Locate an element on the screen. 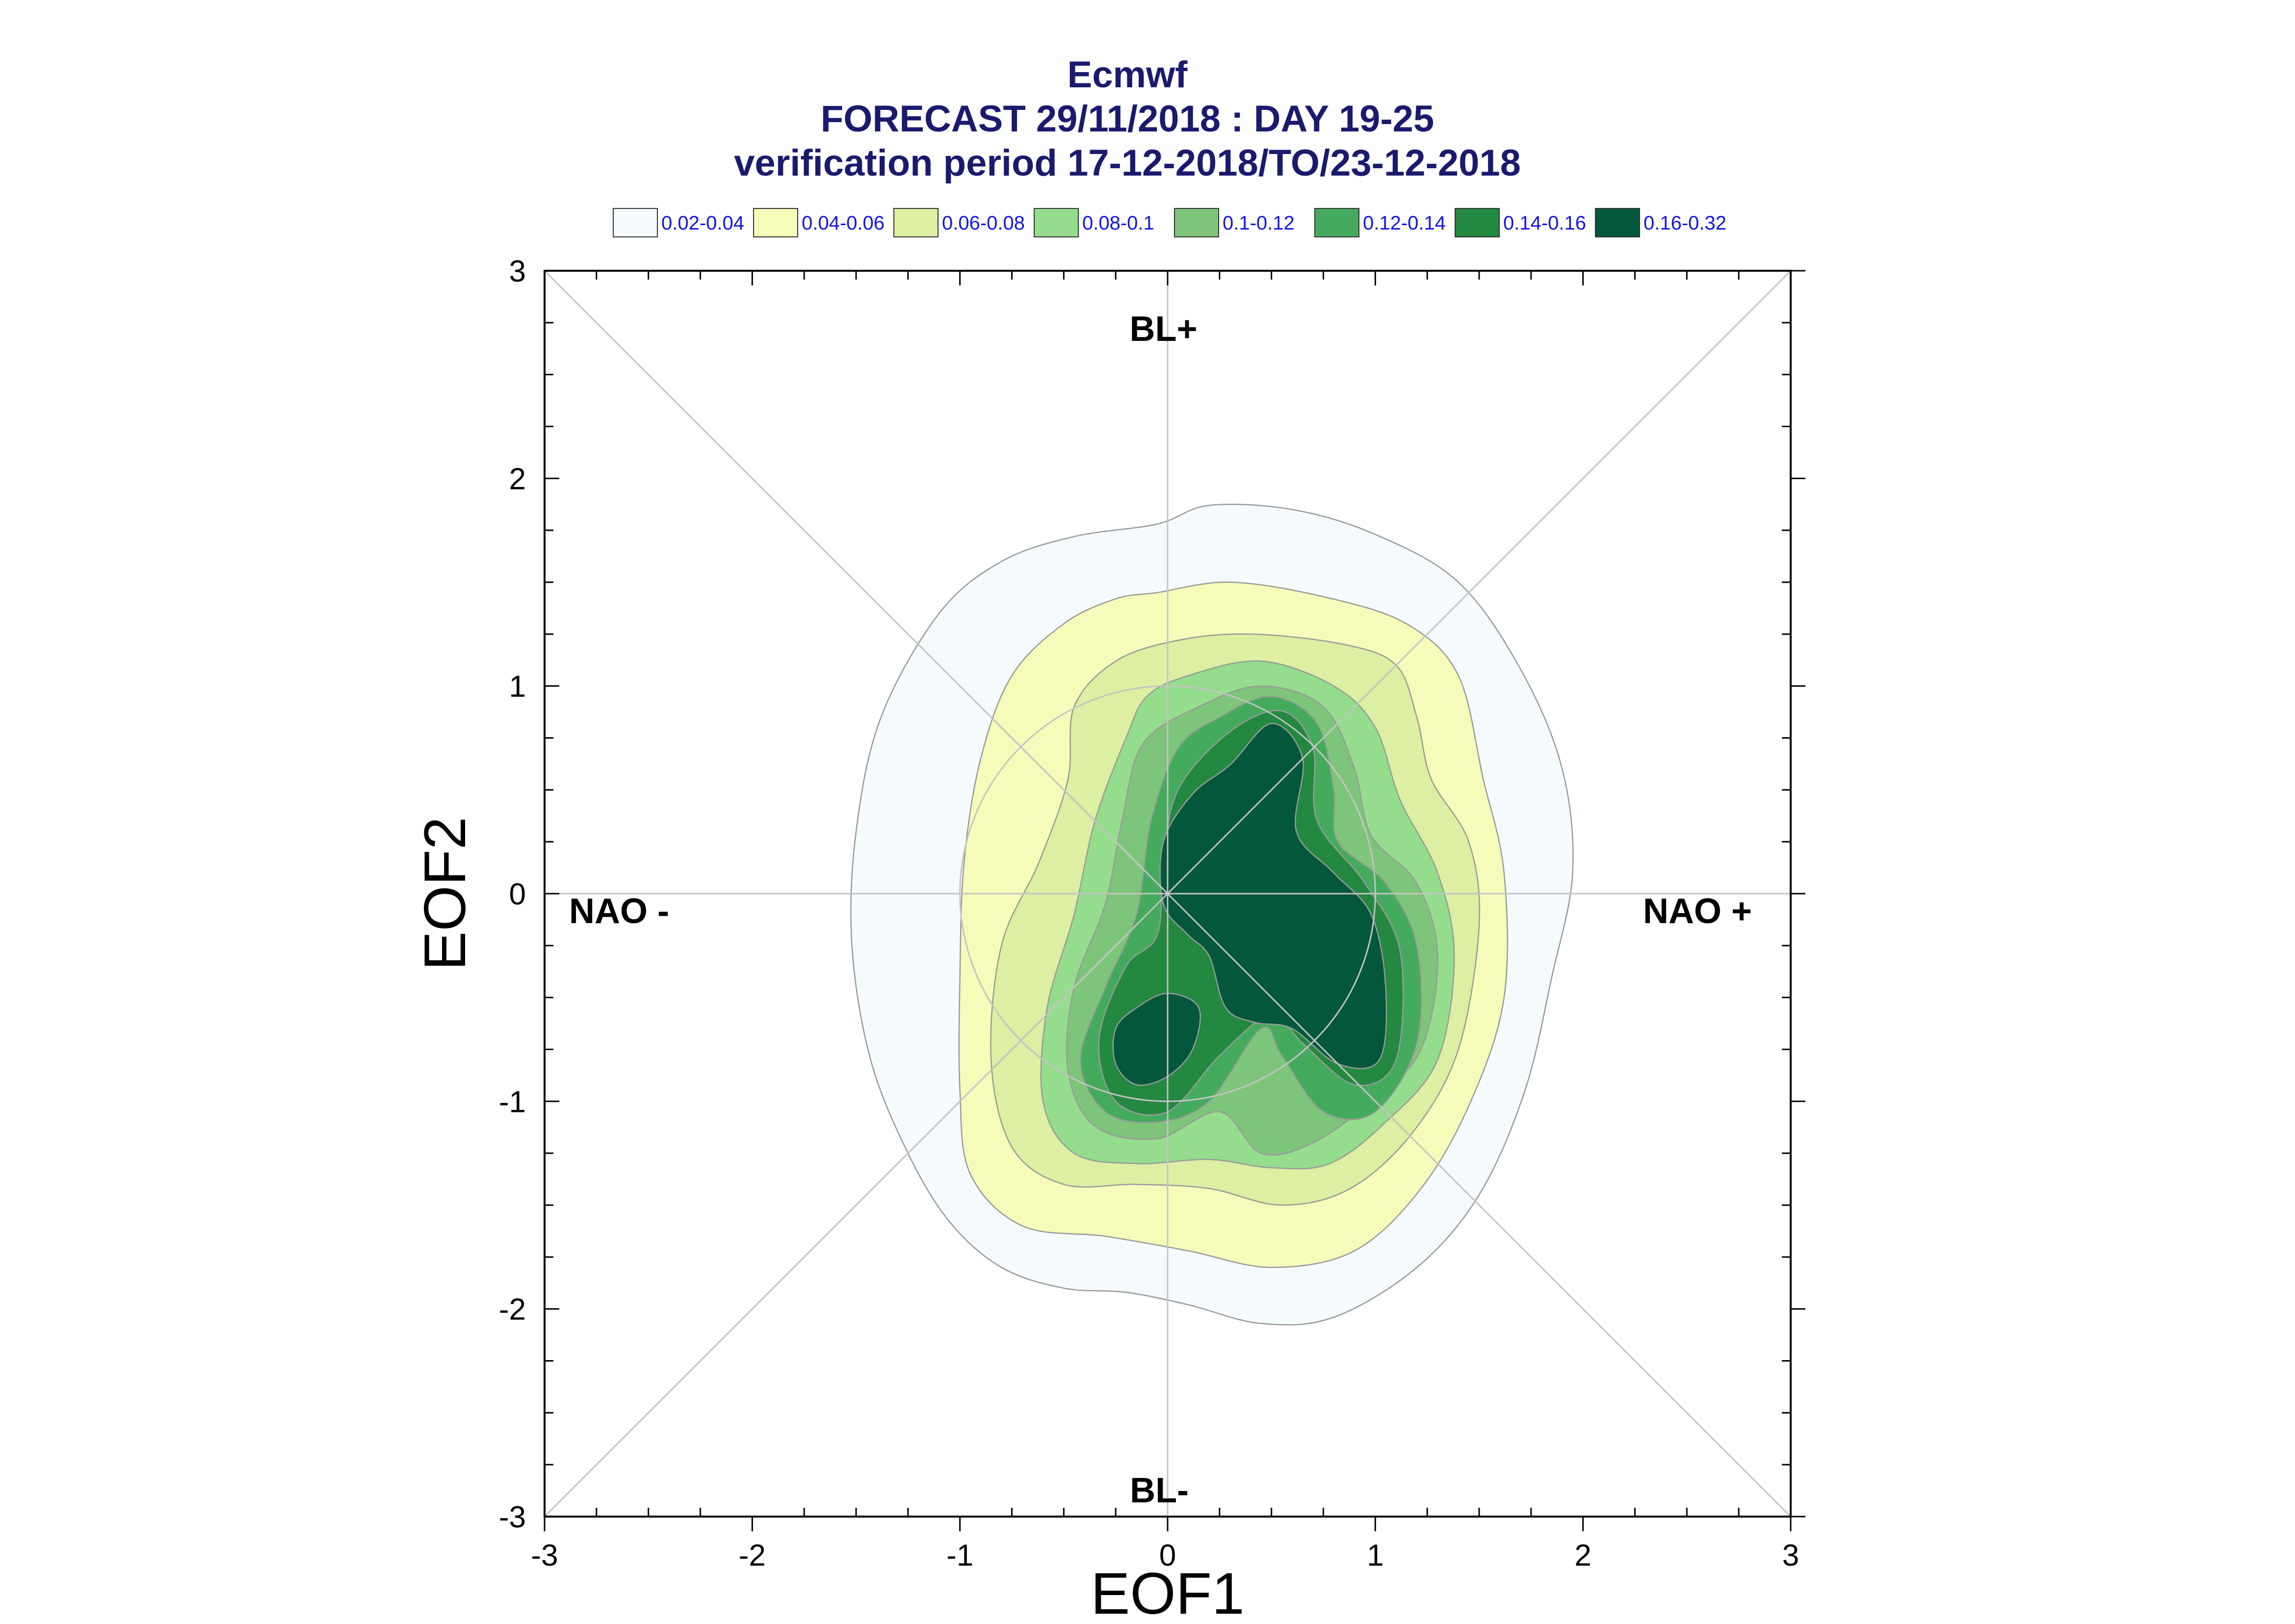 This screenshot has height=1624, width=2295. y-tick-label: 1 is located at coordinates (518, 687).